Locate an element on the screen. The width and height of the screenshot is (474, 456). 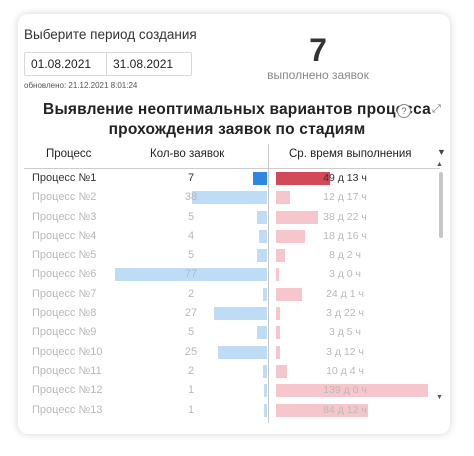
time-value: 3 д 12 ч is located at coordinates (345, 351).